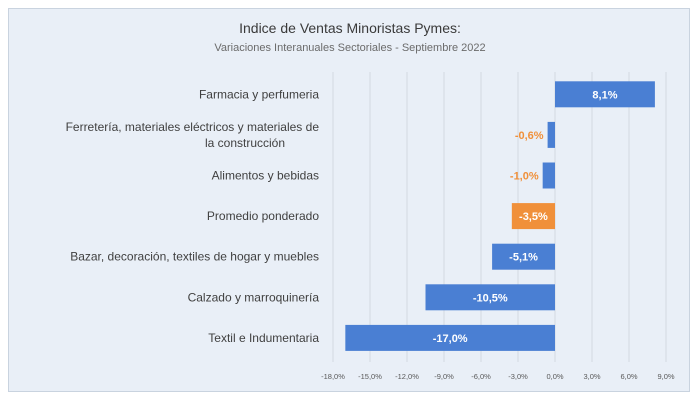 Image resolution: width=700 pixels, height=402 pixels. What do you see at coordinates (333, 376) in the screenshot?
I see `x-tick-label: -18,0%` at bounding box center [333, 376].